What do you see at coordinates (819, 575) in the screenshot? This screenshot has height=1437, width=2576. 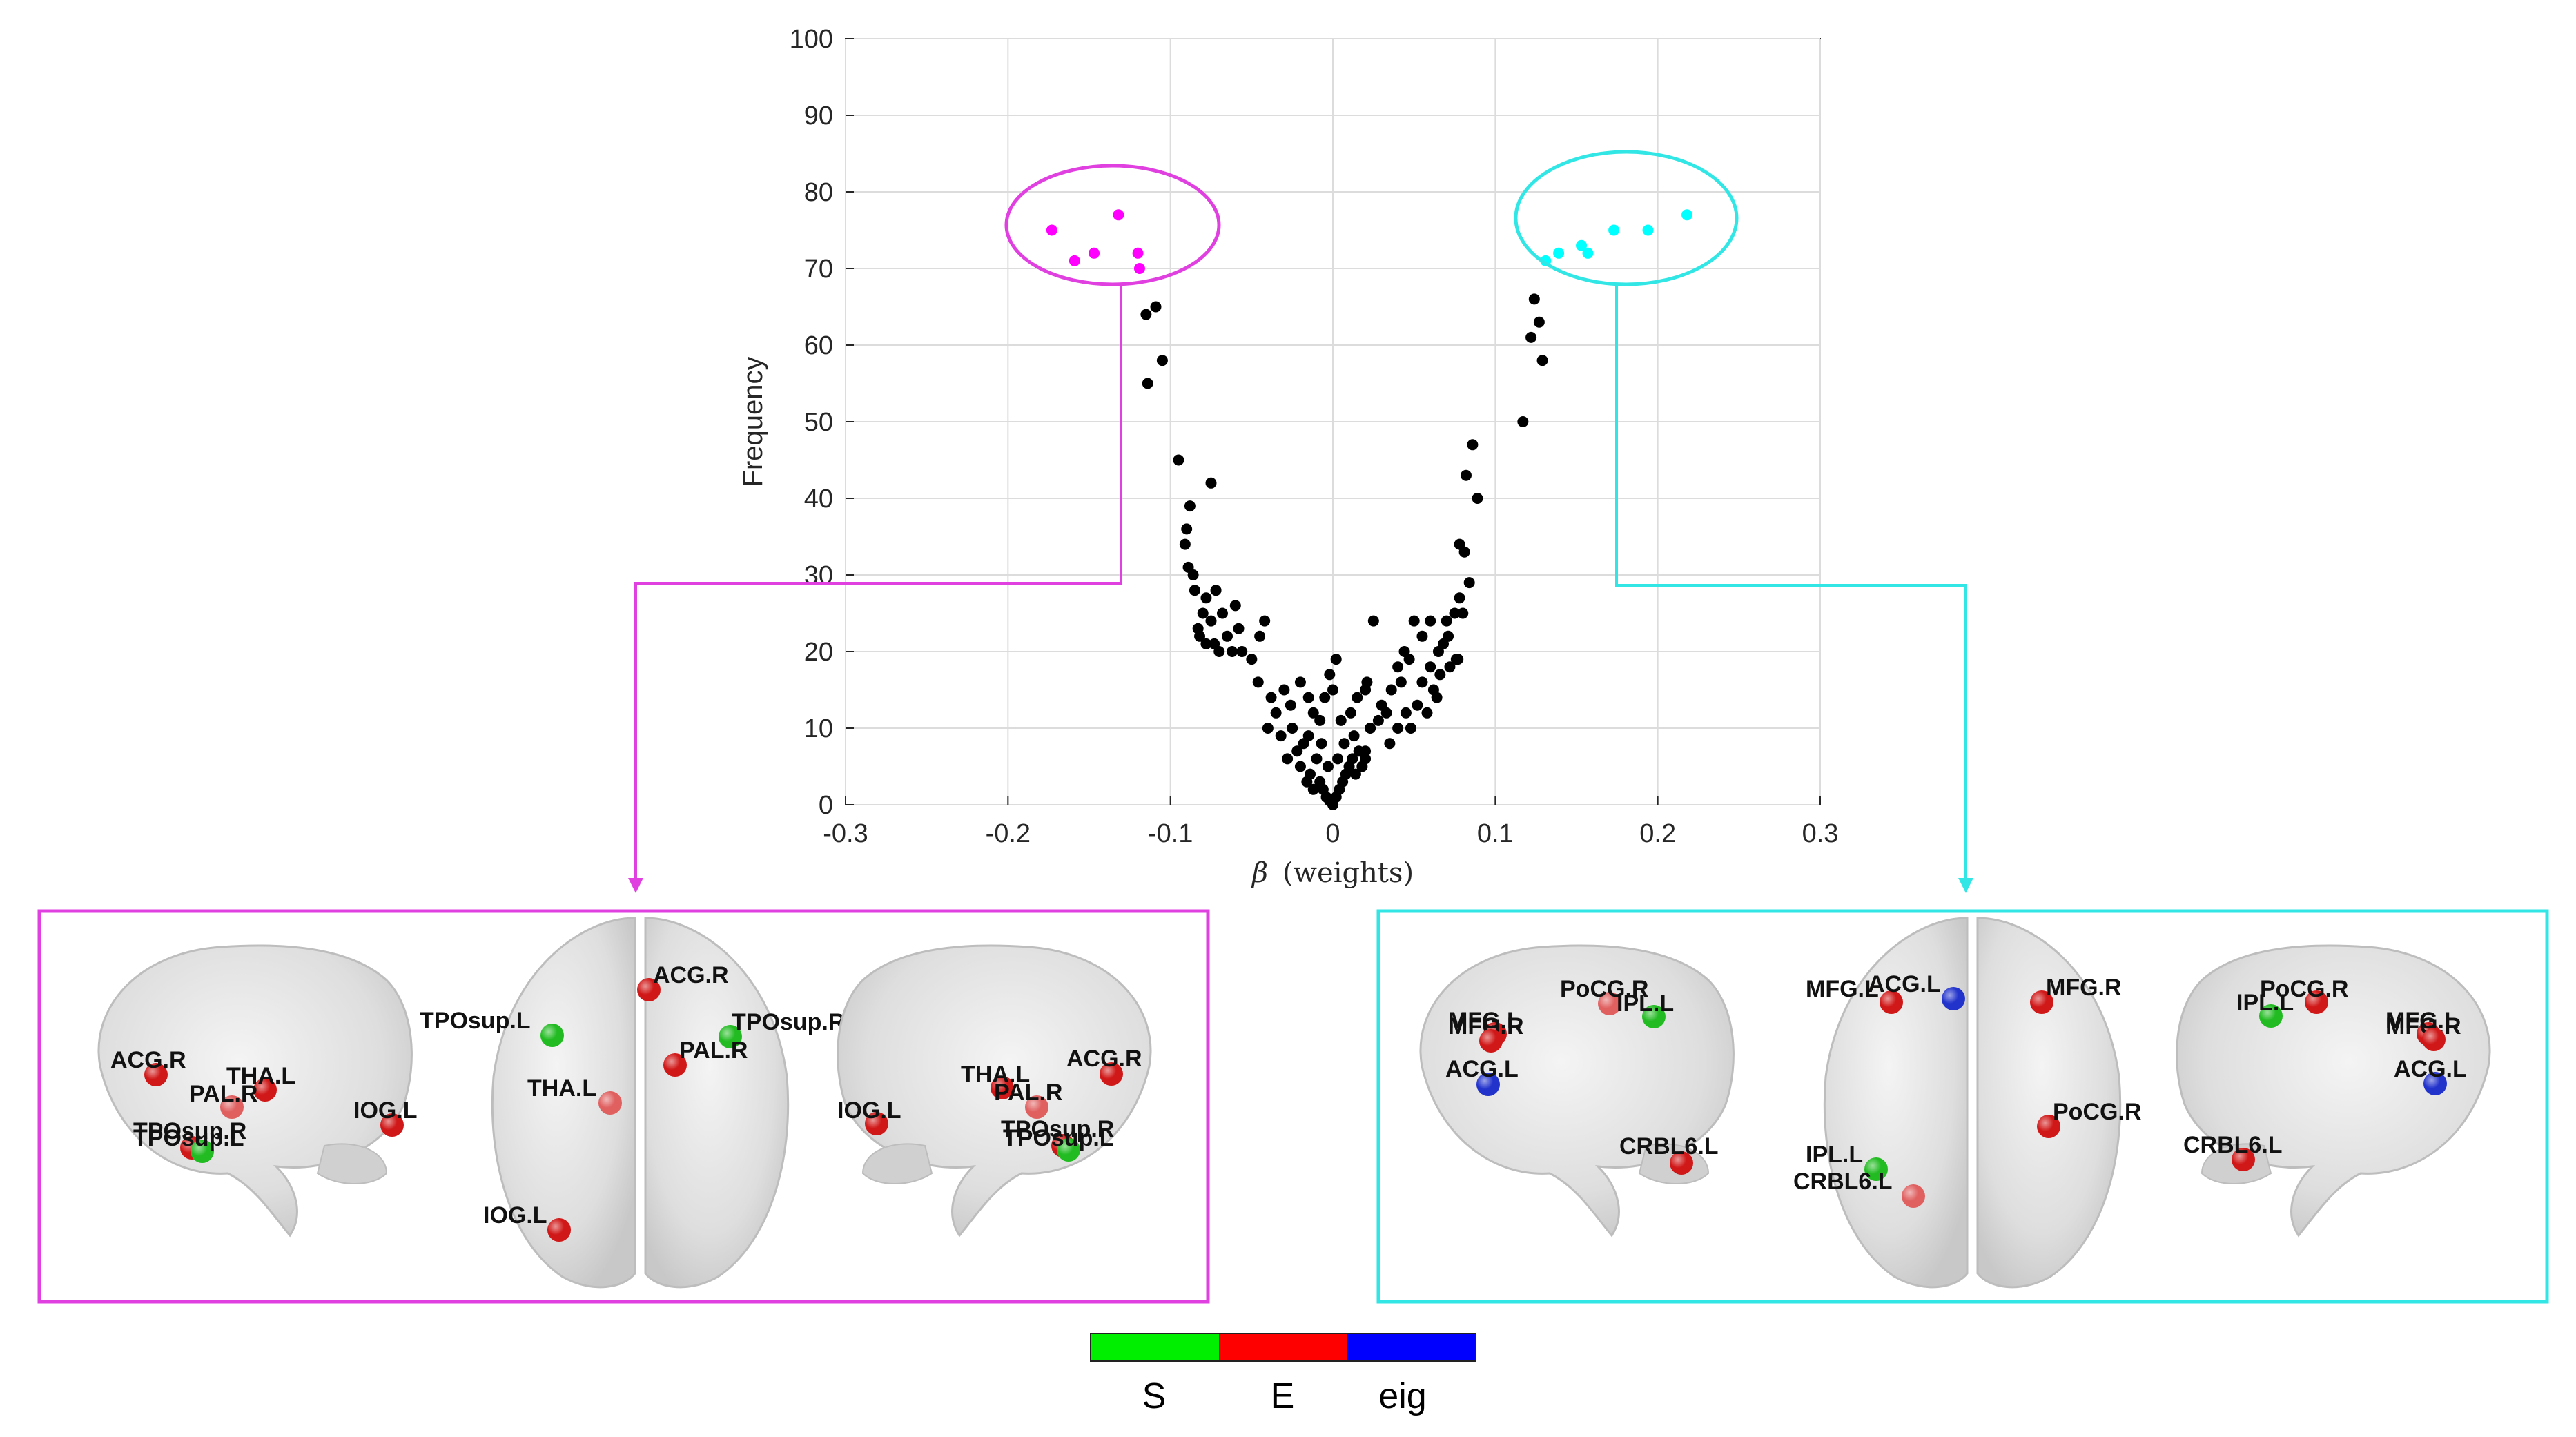 I see `y-tick-label: 30` at bounding box center [819, 575].